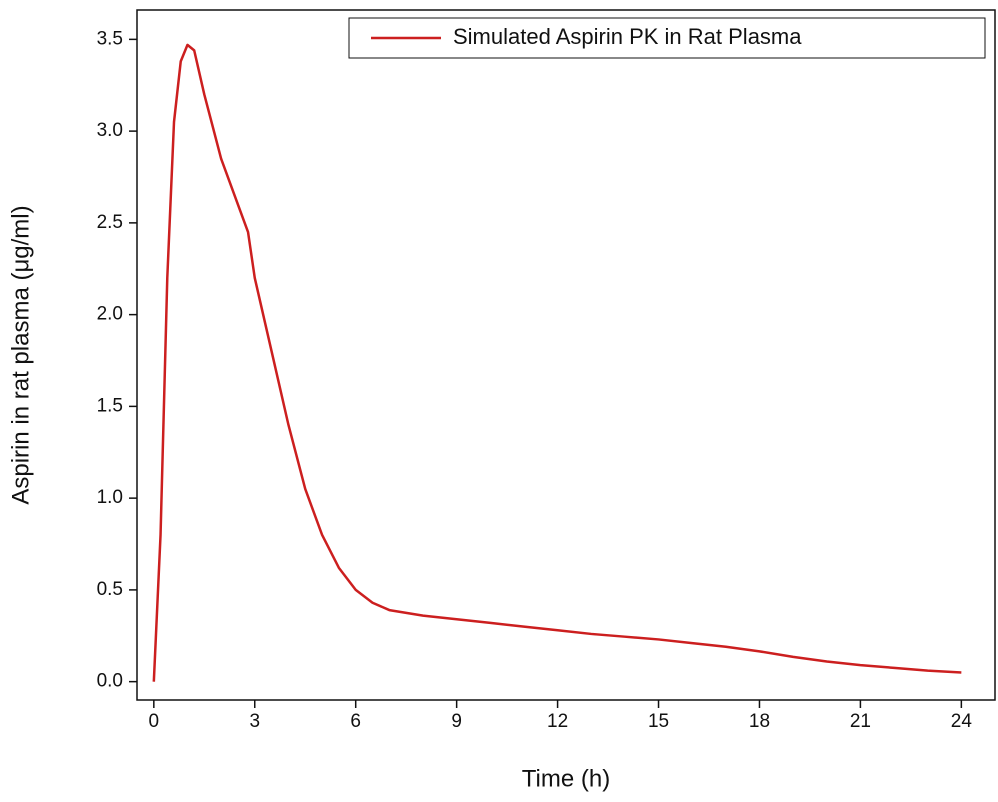 Image resolution: width=998 pixels, height=802 pixels. What do you see at coordinates (110, 589) in the screenshot?
I see `y-tick-label: 0.5` at bounding box center [110, 589].